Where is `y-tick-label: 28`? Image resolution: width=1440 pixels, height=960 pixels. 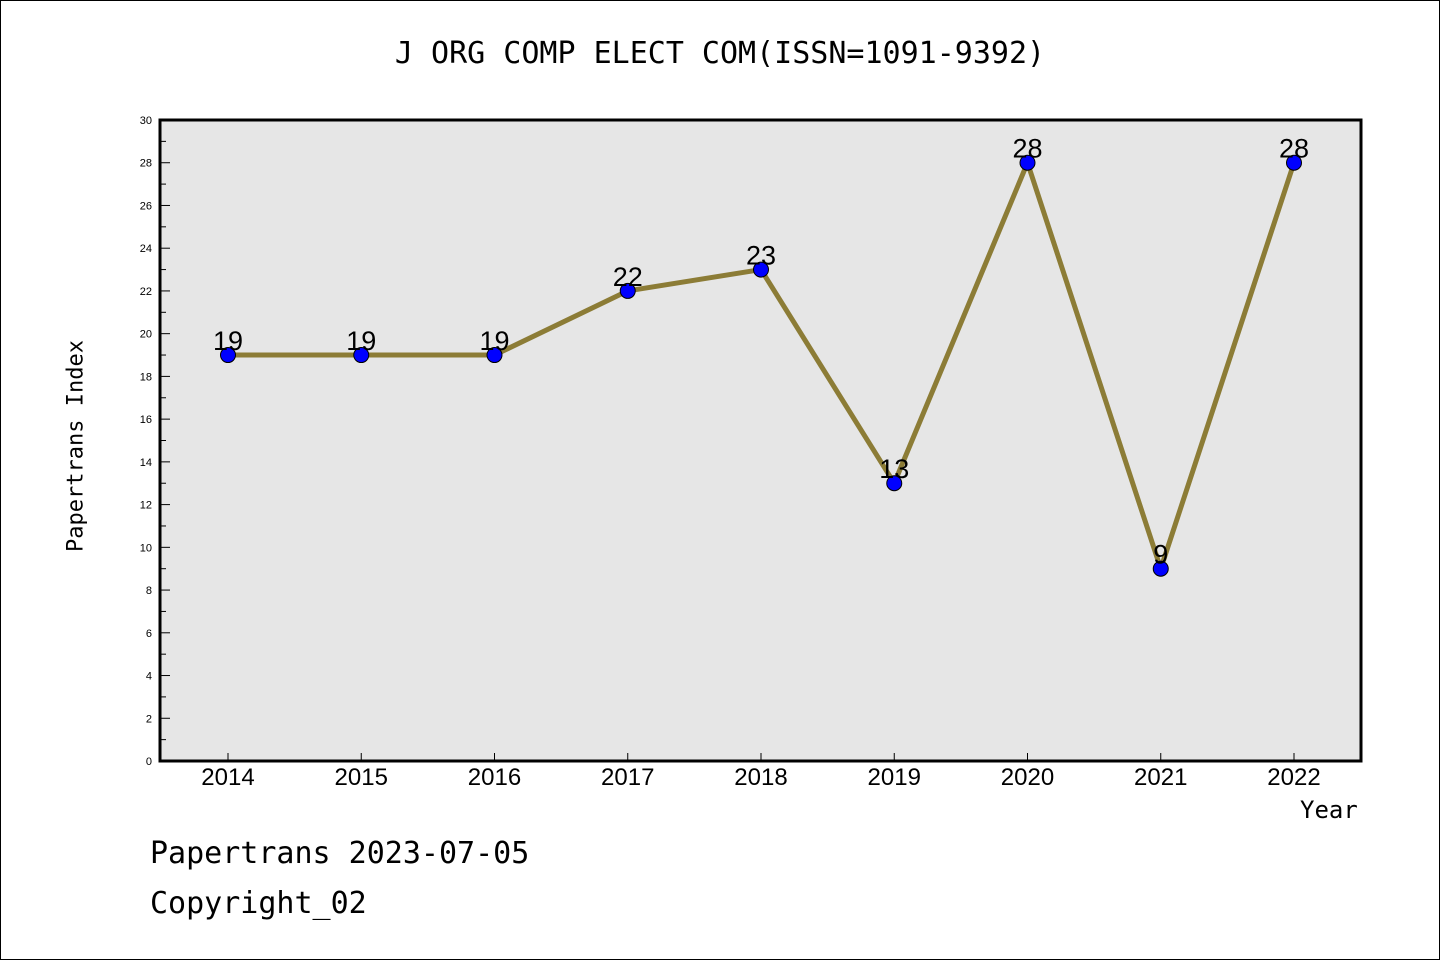
y-tick-label: 28 is located at coordinates (146, 164).